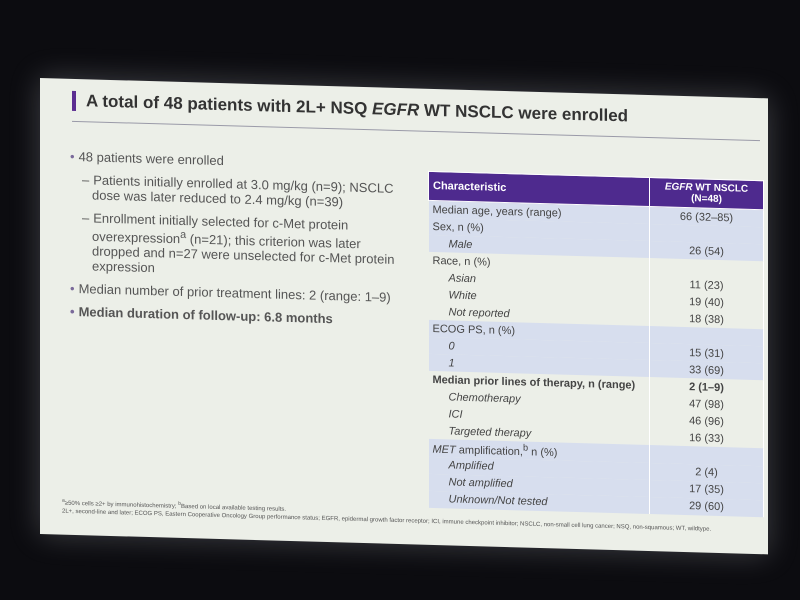 The image size is (800, 600). What do you see at coordinates (524, 113) in the screenshot?
I see `text-run: WT NSCLC were enrolled` at bounding box center [524, 113].